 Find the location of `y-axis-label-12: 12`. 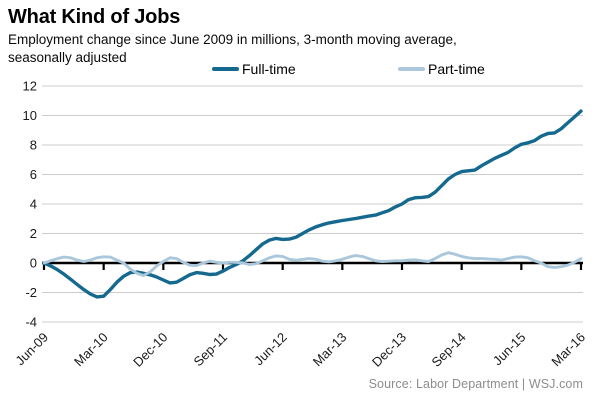

y-axis-label-12: 12 is located at coordinates (30, 86).